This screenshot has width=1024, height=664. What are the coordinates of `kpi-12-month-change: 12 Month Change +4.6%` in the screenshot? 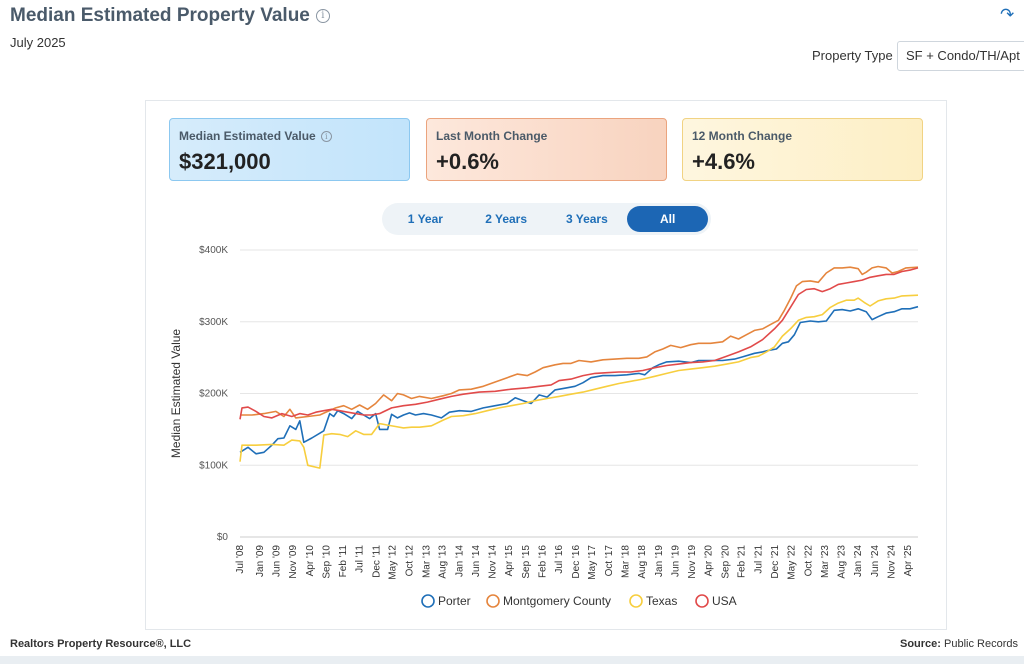 It's located at (802, 149).